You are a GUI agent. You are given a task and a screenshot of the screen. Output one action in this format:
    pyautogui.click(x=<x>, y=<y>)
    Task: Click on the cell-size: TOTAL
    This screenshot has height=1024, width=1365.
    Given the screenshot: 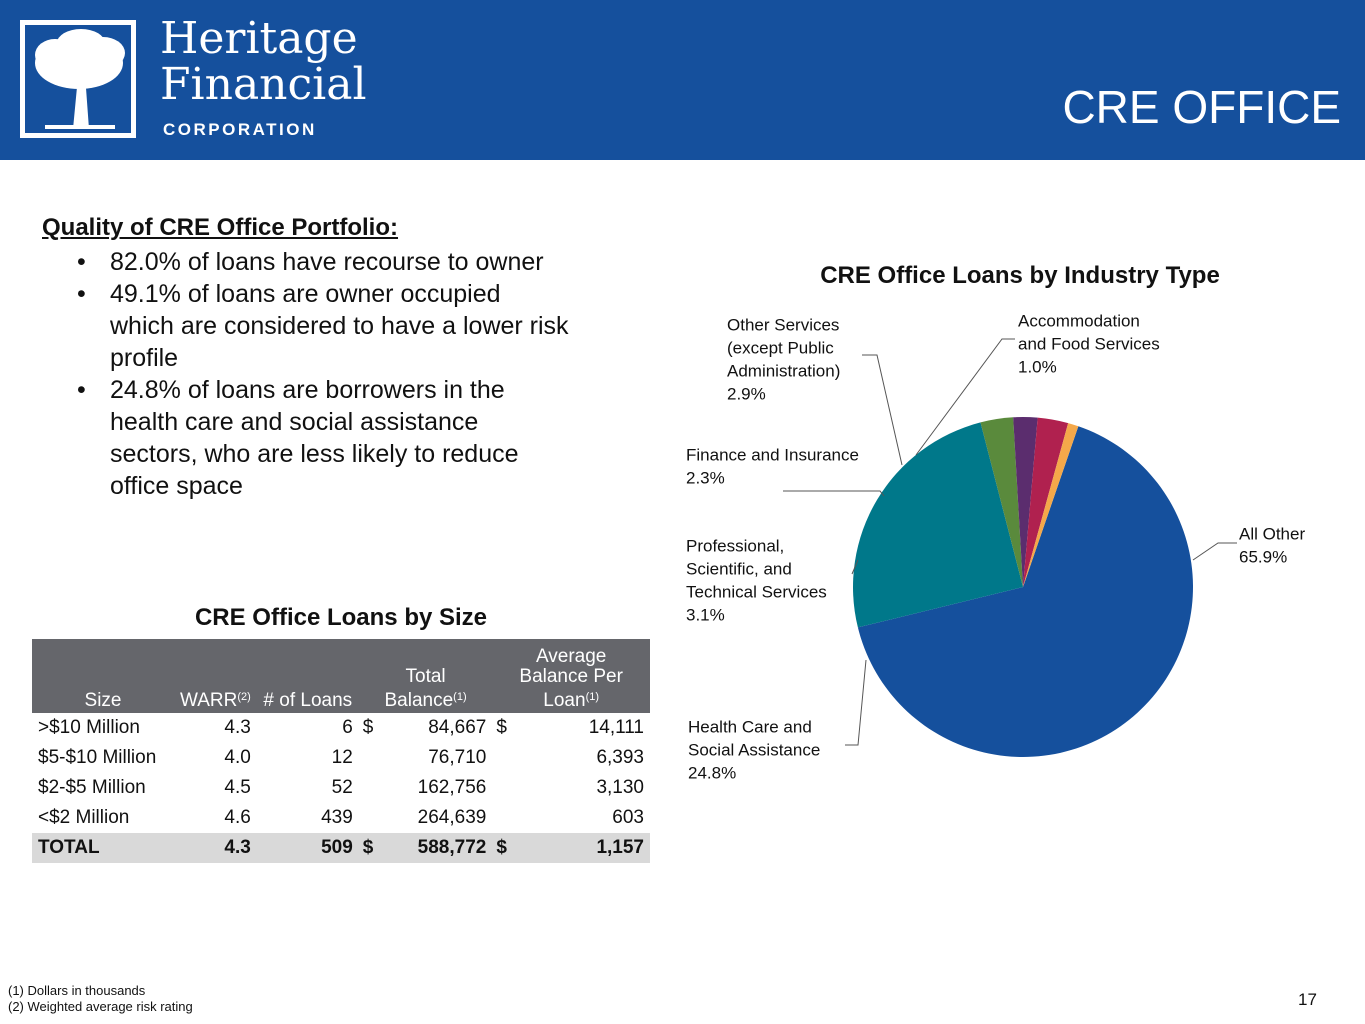 What is the action you would take?
    pyautogui.click(x=103, y=848)
    